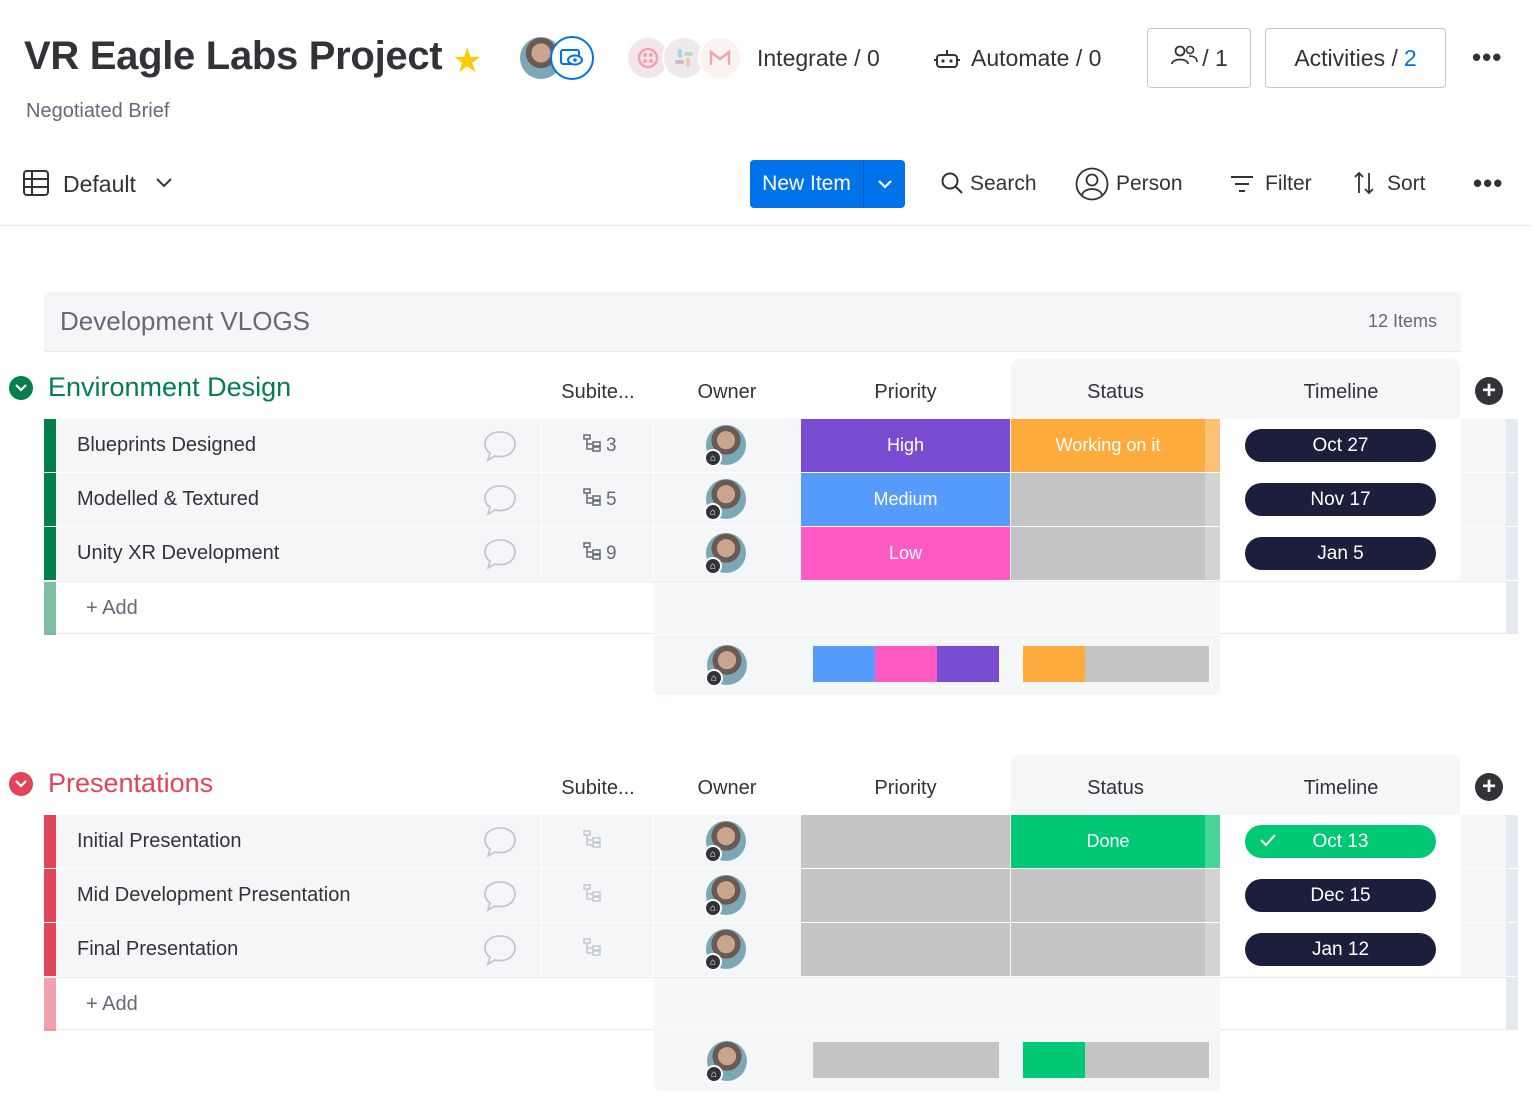  I want to click on item-name: Blueprints Designed, so click(166, 445).